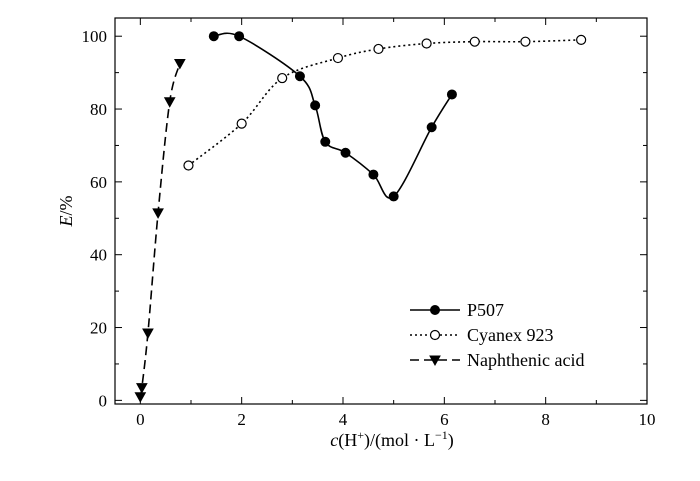  I want to click on x-axis-title-sup2: −1, so click(441, 435).